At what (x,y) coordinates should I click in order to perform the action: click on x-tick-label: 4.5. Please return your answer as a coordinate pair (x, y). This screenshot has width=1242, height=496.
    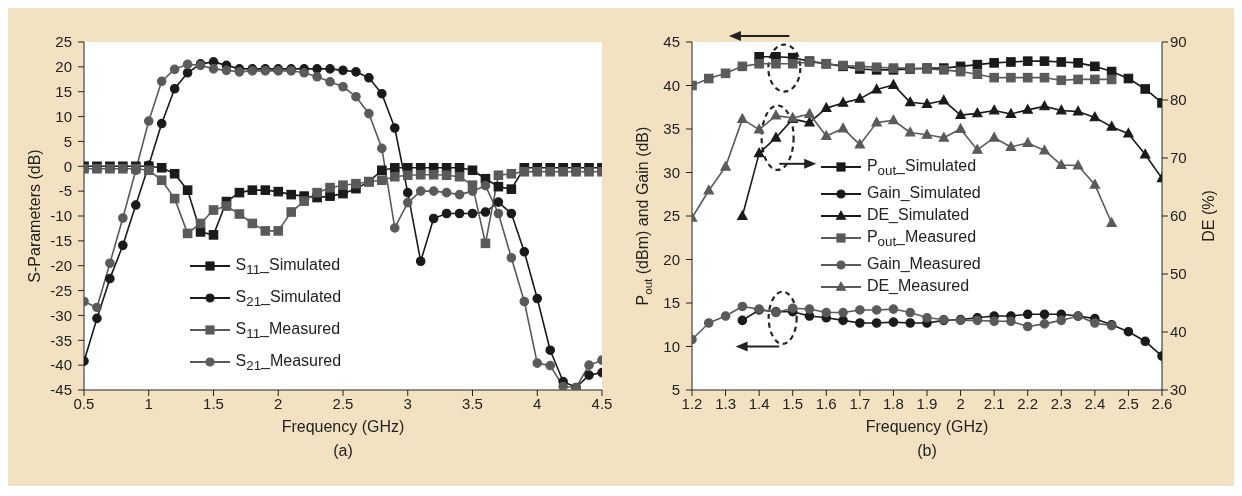
    Looking at the image, I should click on (602, 403).